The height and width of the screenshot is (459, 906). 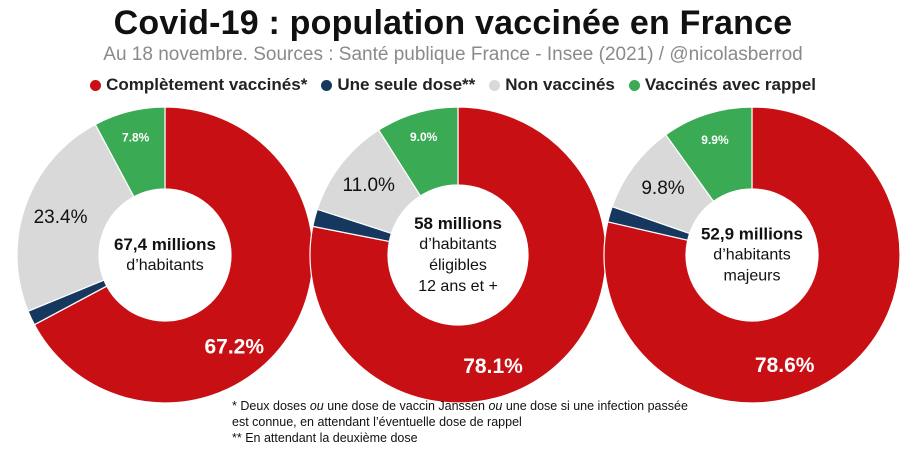 What do you see at coordinates (493, 366) in the screenshot?
I see `label-complet-2: 78.1%` at bounding box center [493, 366].